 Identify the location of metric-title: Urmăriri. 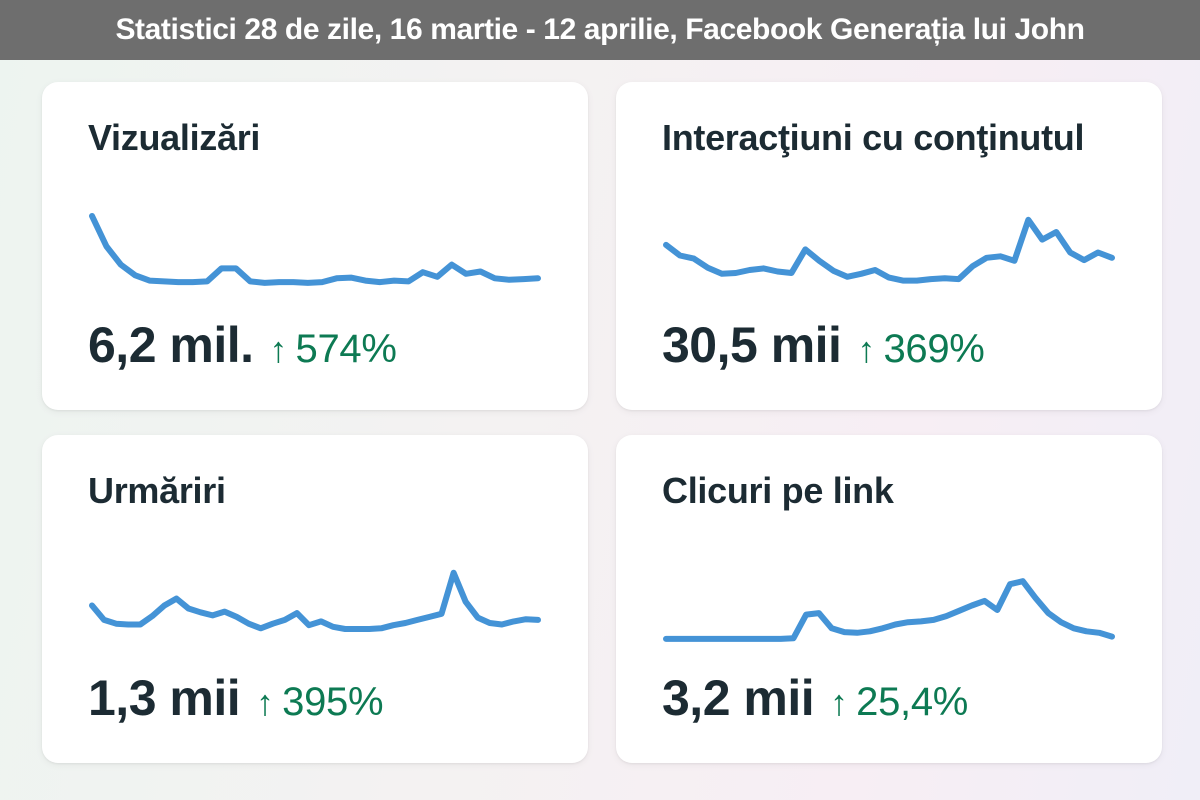
(157, 490).